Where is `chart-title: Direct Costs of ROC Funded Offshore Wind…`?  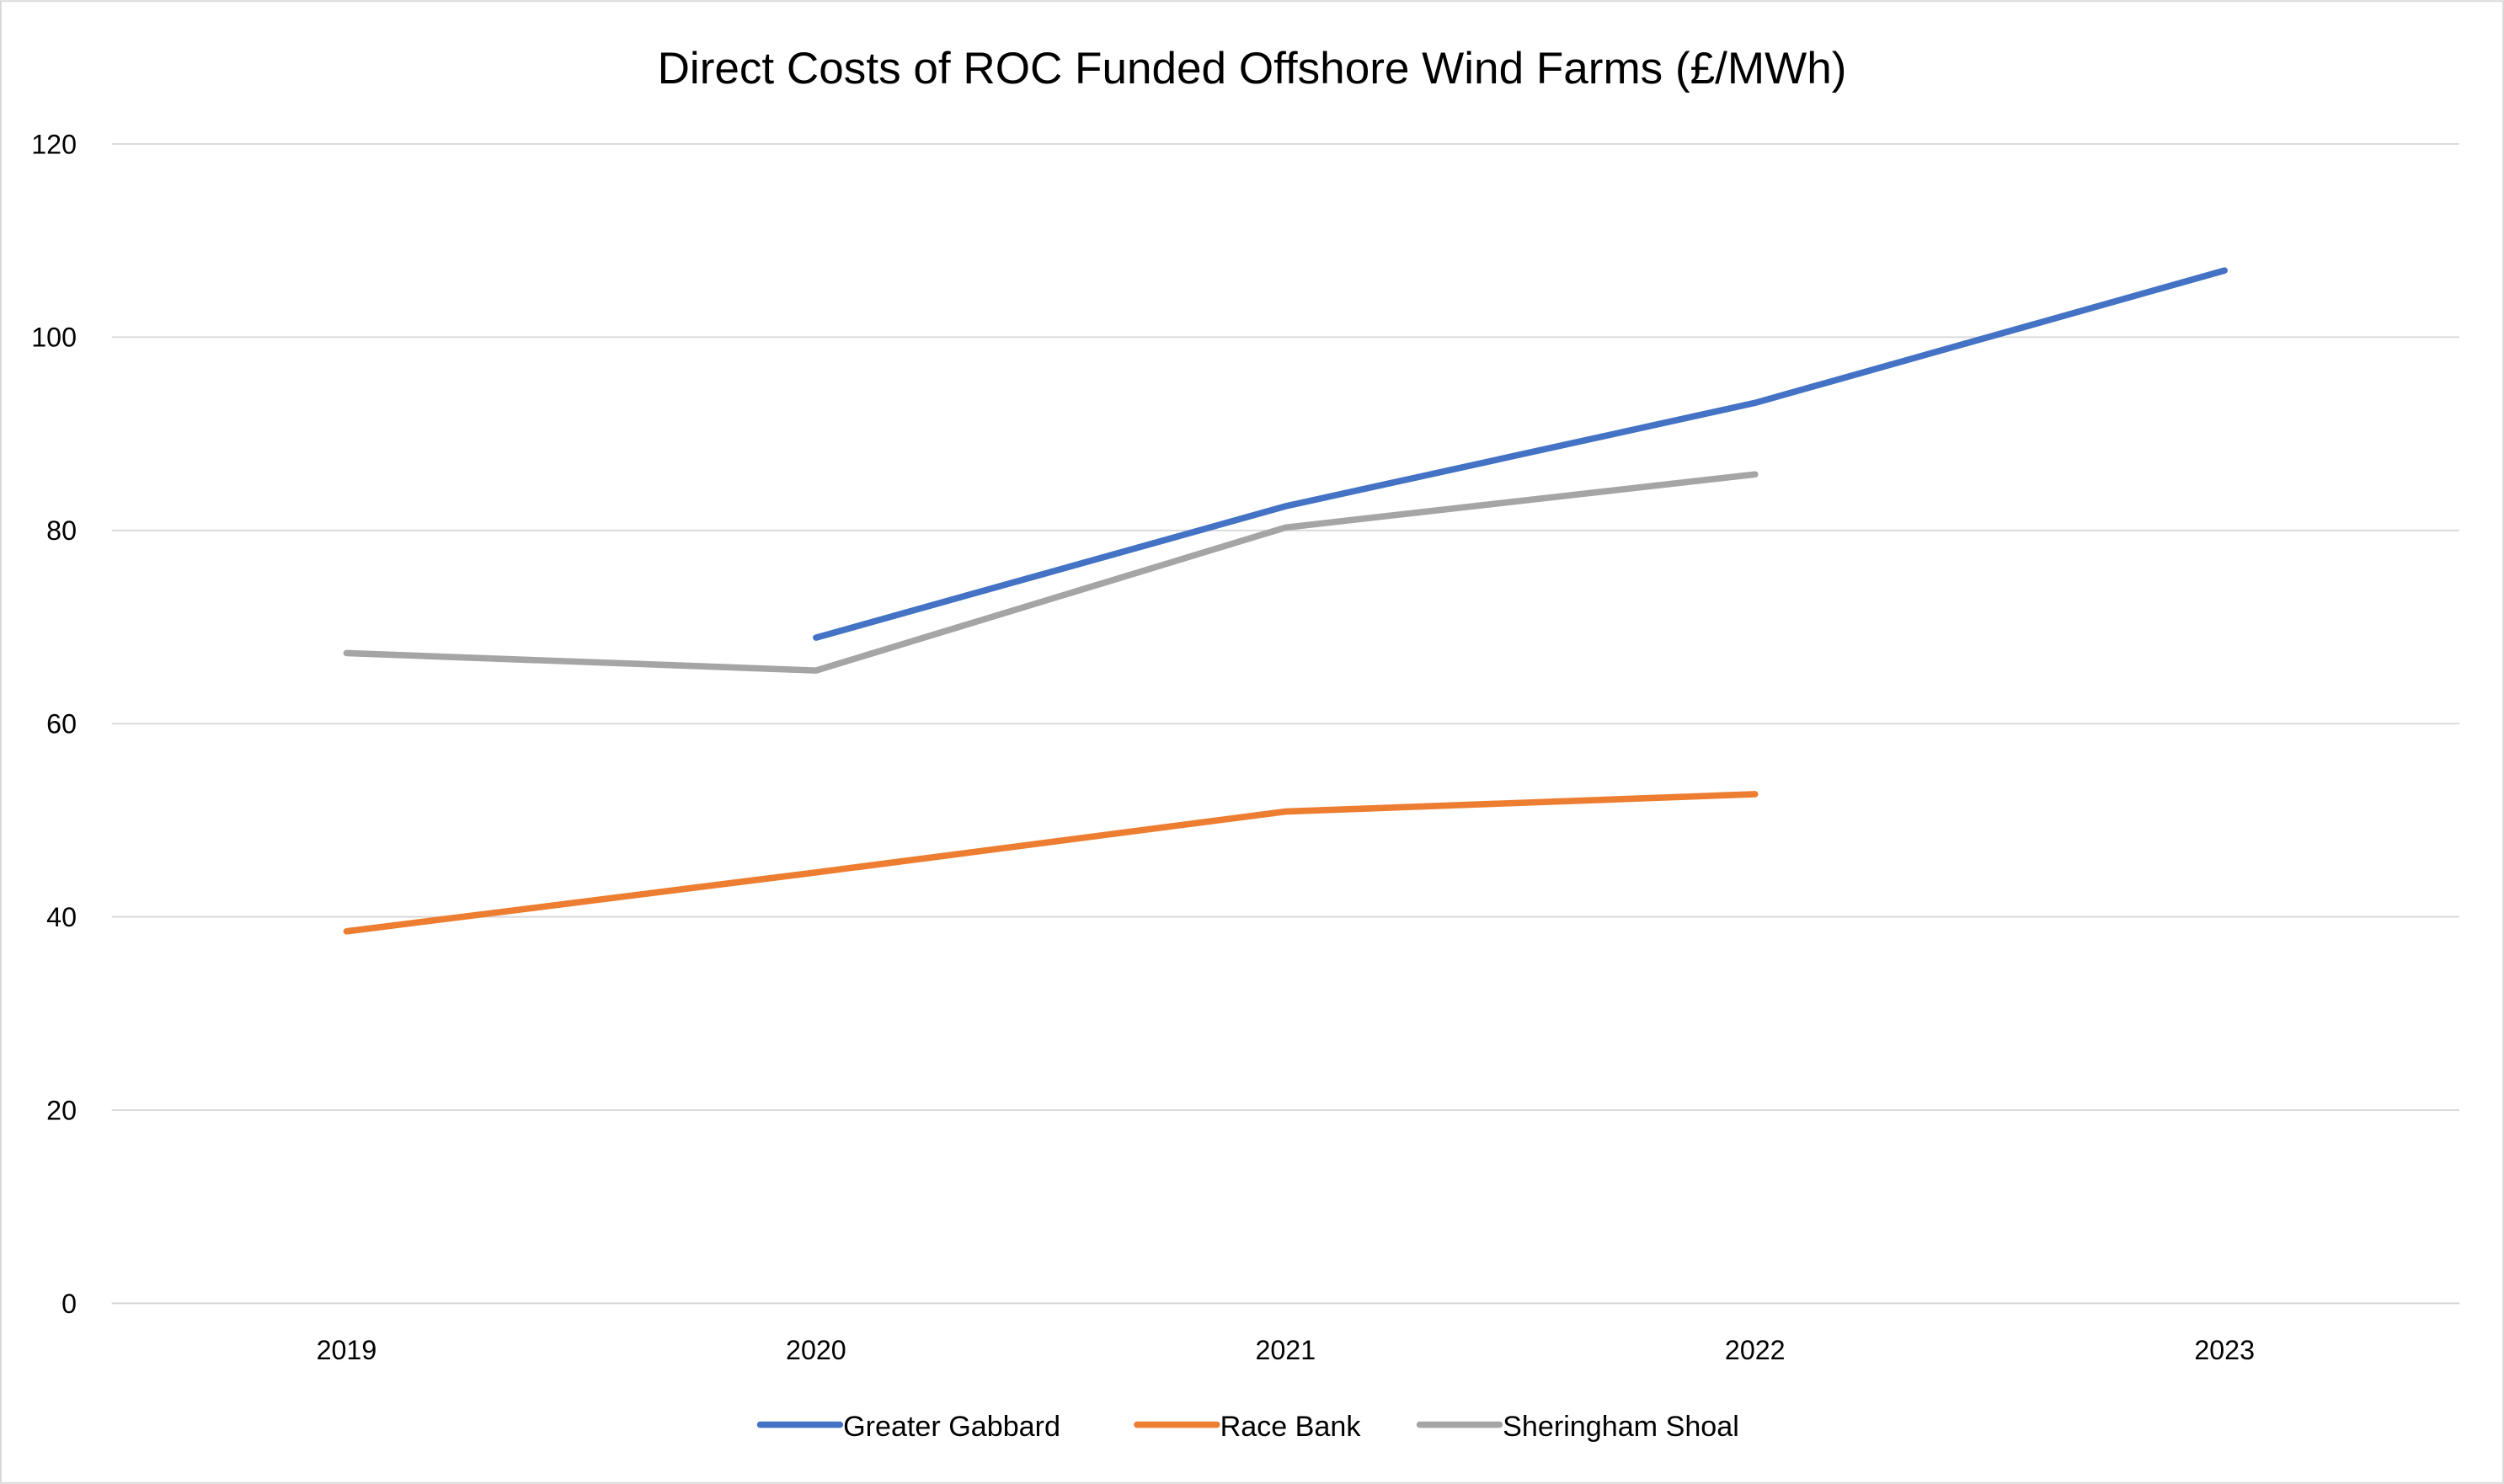 chart-title: Direct Costs of ROC Funded Offshore Wind… is located at coordinates (1252, 69).